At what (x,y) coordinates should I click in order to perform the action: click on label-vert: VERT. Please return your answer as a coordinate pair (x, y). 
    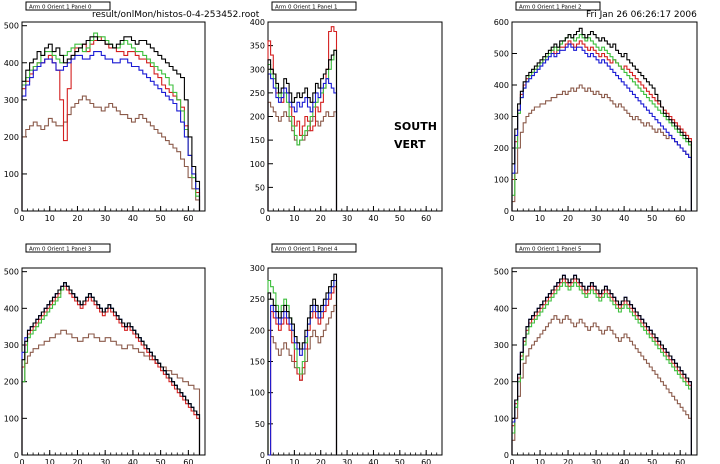
    Looking at the image, I should click on (410, 144).